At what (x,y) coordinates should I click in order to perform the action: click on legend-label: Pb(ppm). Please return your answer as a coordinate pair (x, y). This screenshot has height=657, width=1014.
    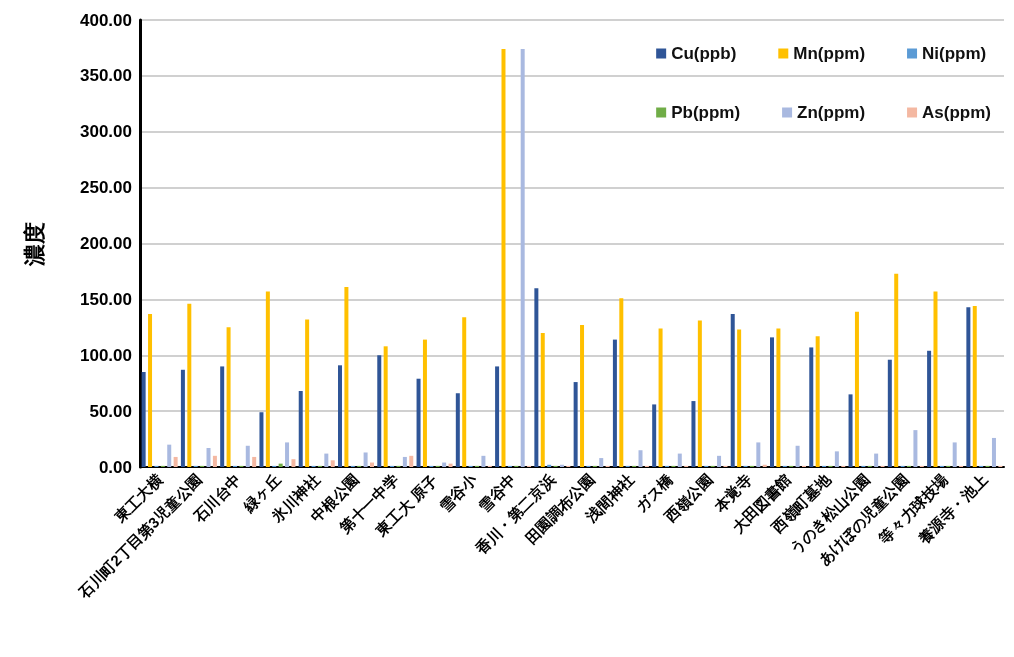
    Looking at the image, I should click on (706, 112).